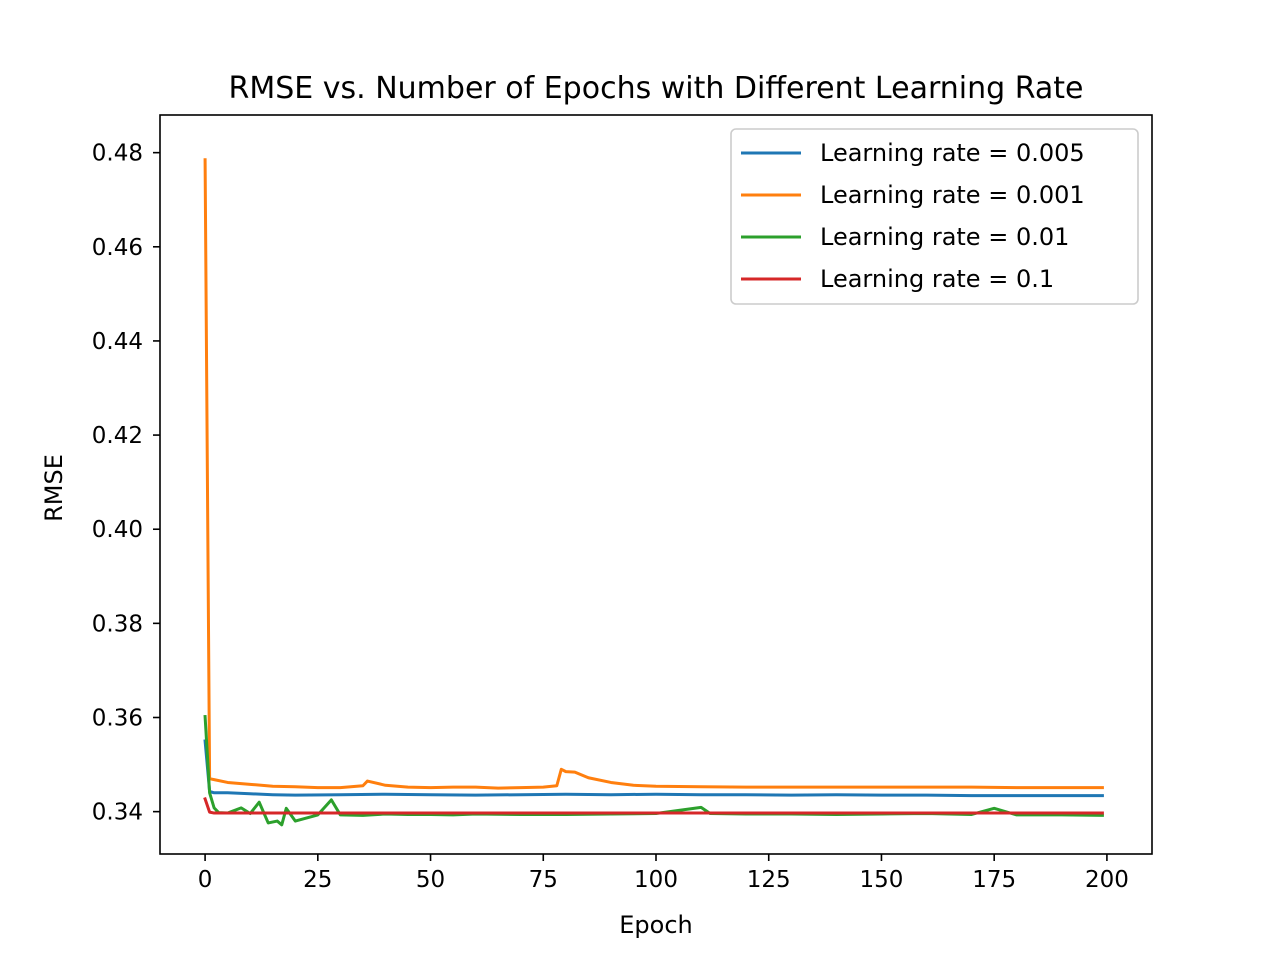  Describe the element at coordinates (54, 488) in the screenshot. I see `y-axis-label: RMSE` at that location.